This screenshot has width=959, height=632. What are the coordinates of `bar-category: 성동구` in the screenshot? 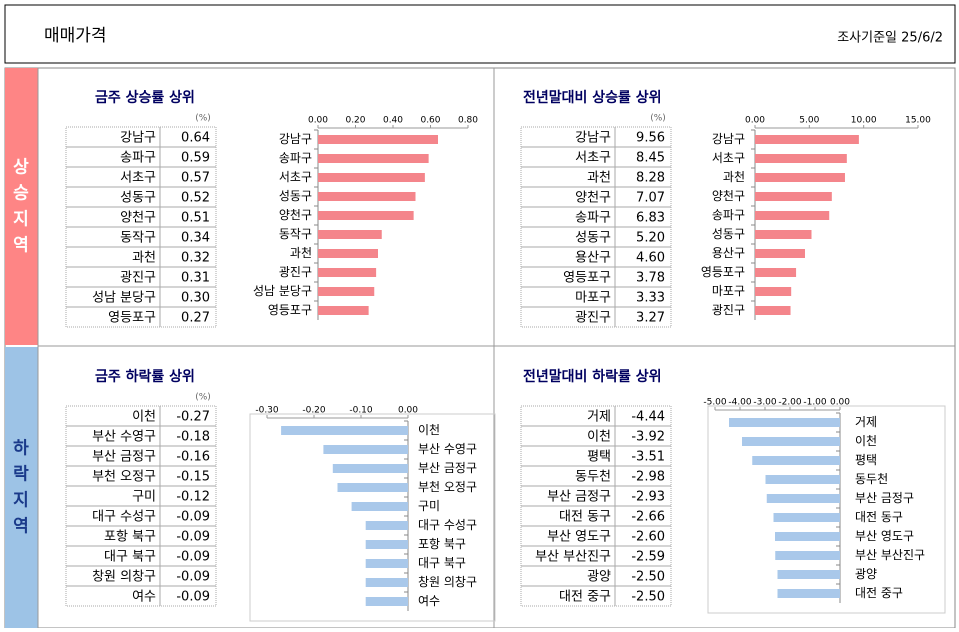 It's located at (295, 196).